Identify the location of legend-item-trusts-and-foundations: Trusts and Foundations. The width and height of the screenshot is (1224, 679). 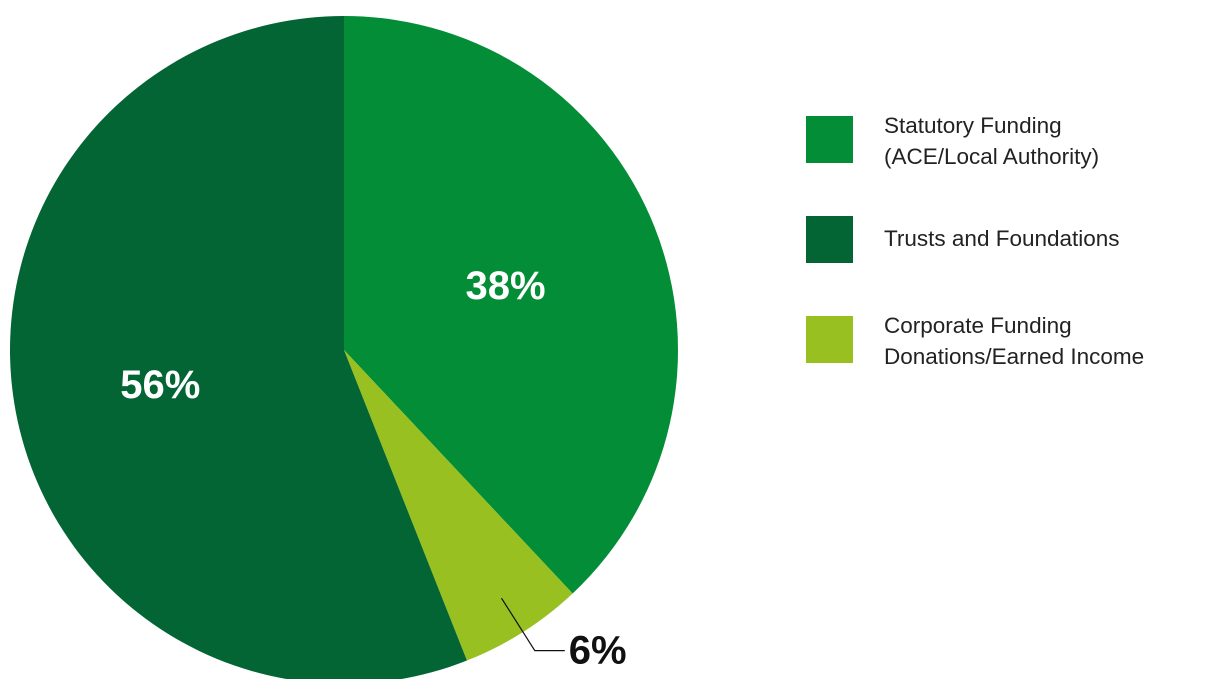
(1011, 241).